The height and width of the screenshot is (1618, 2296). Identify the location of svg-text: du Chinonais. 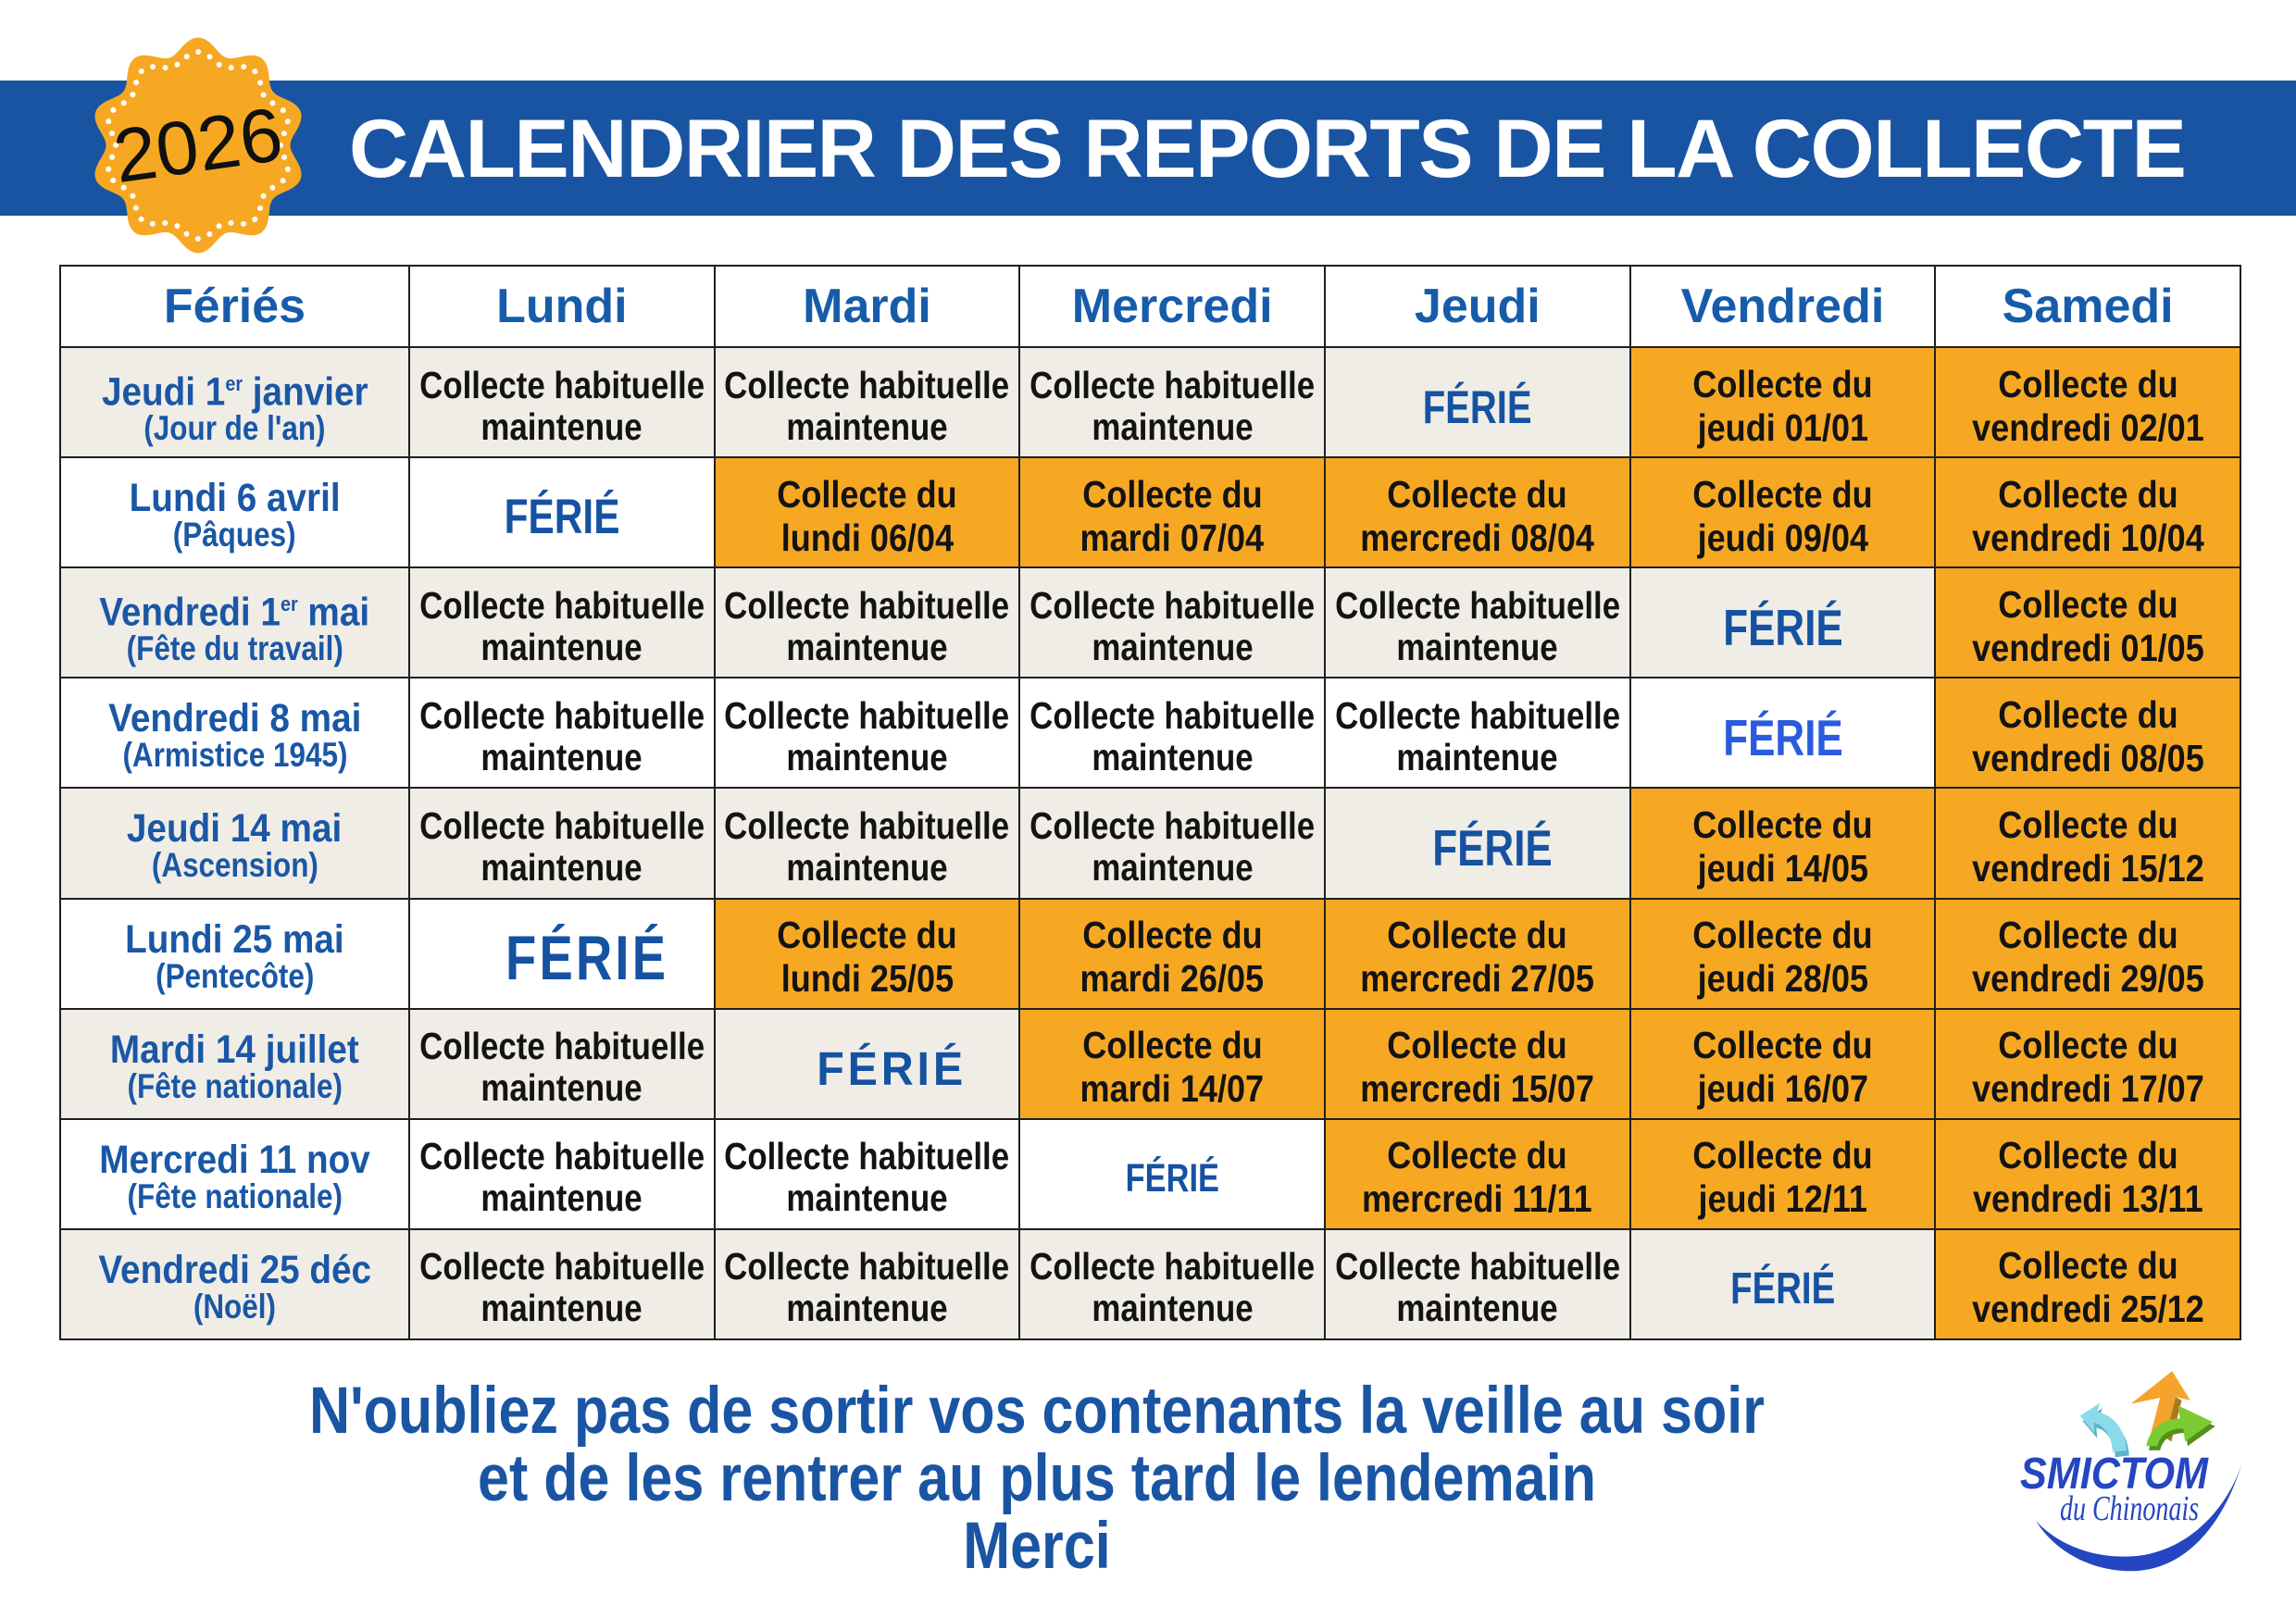
(2129, 1508).